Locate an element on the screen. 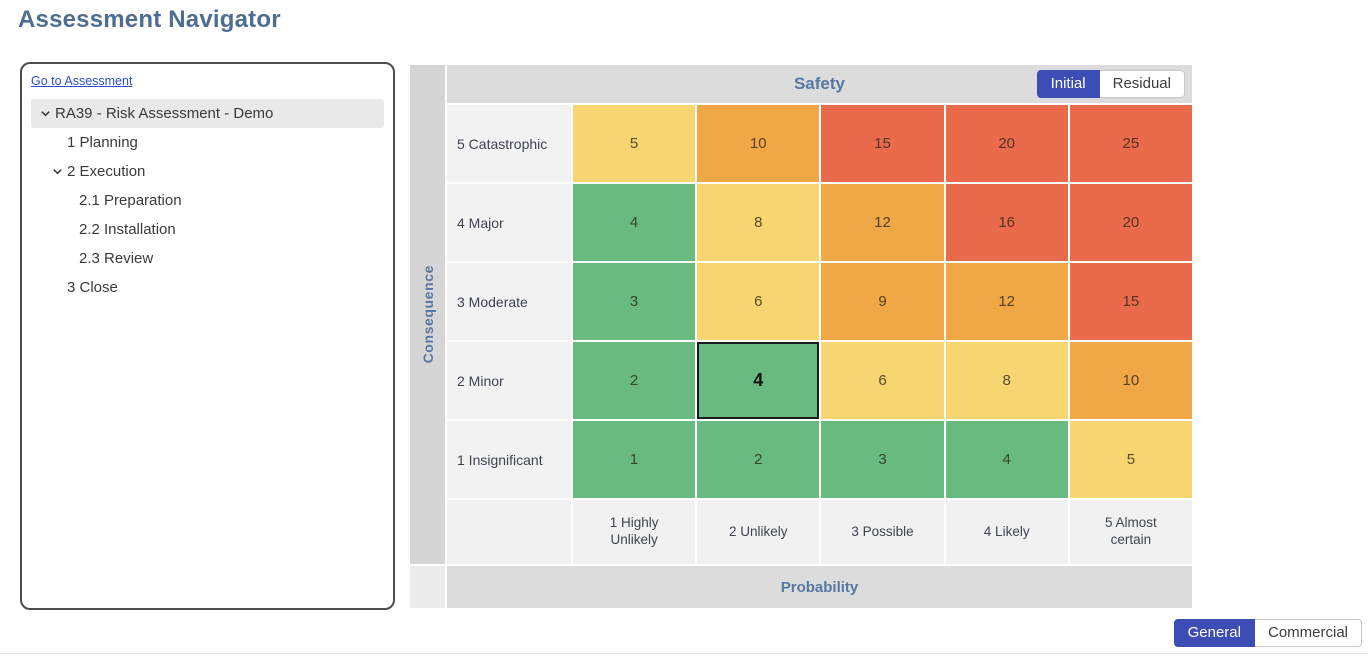 The image size is (1368, 656). tree-item-label: 2.3 Review is located at coordinates (116, 258).